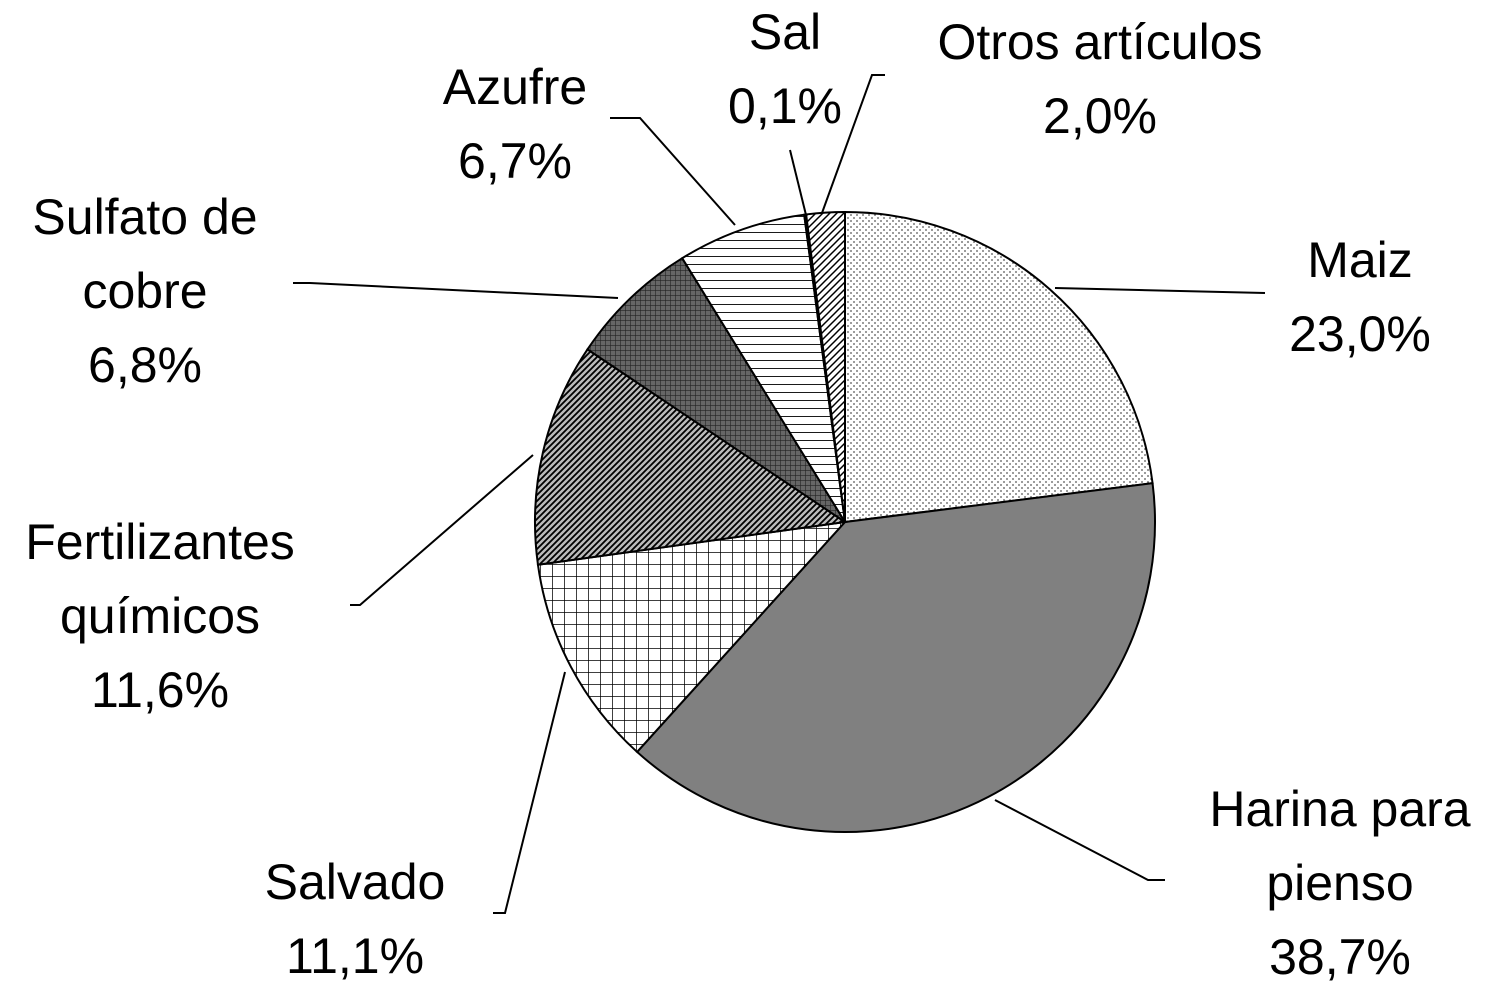 Image resolution: width=1500 pixels, height=994 pixels. I want to click on value-label: 11,6%, so click(160, 690).